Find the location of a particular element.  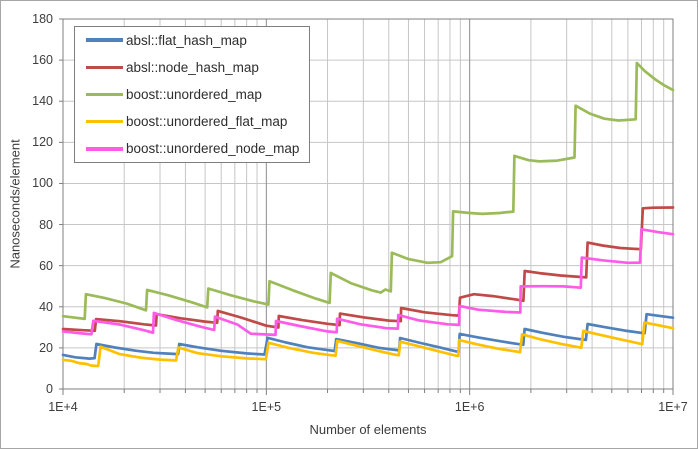

y-tick-label: 80 is located at coordinates (46, 224).